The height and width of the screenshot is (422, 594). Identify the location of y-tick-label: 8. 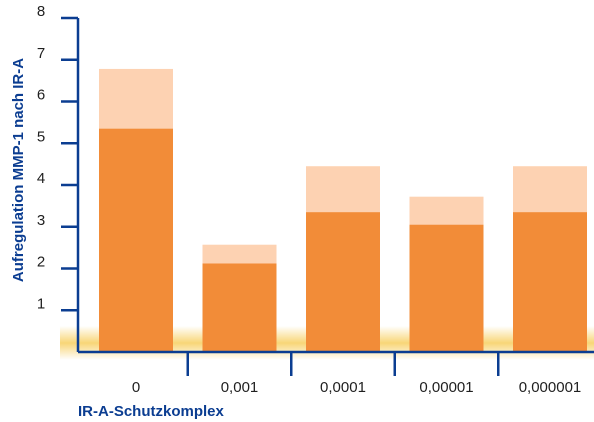
(41, 11).